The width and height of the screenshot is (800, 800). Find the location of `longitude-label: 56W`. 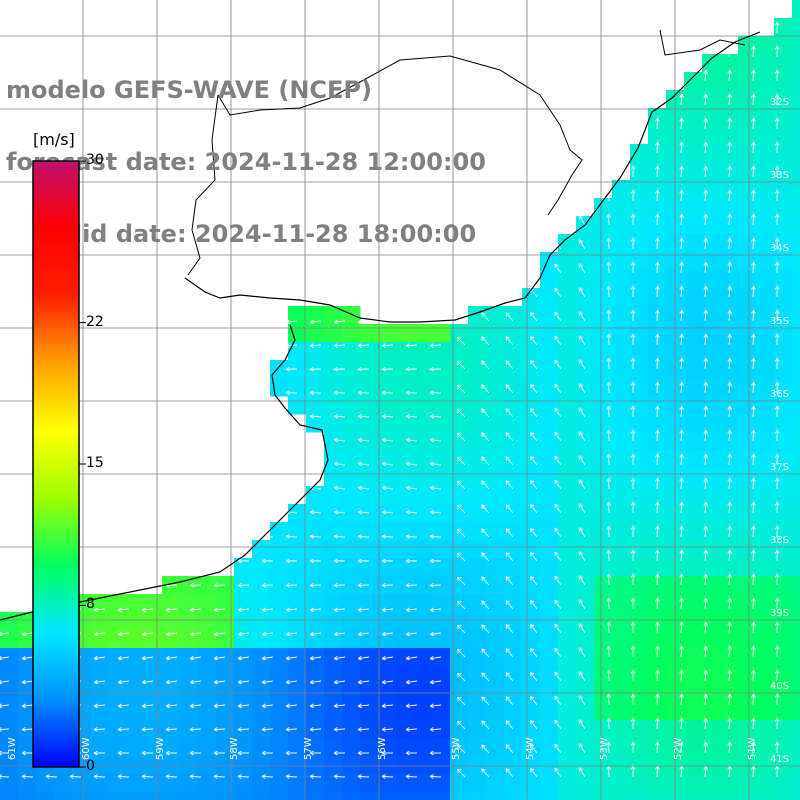

longitude-label: 56W is located at coordinates (382, 748).